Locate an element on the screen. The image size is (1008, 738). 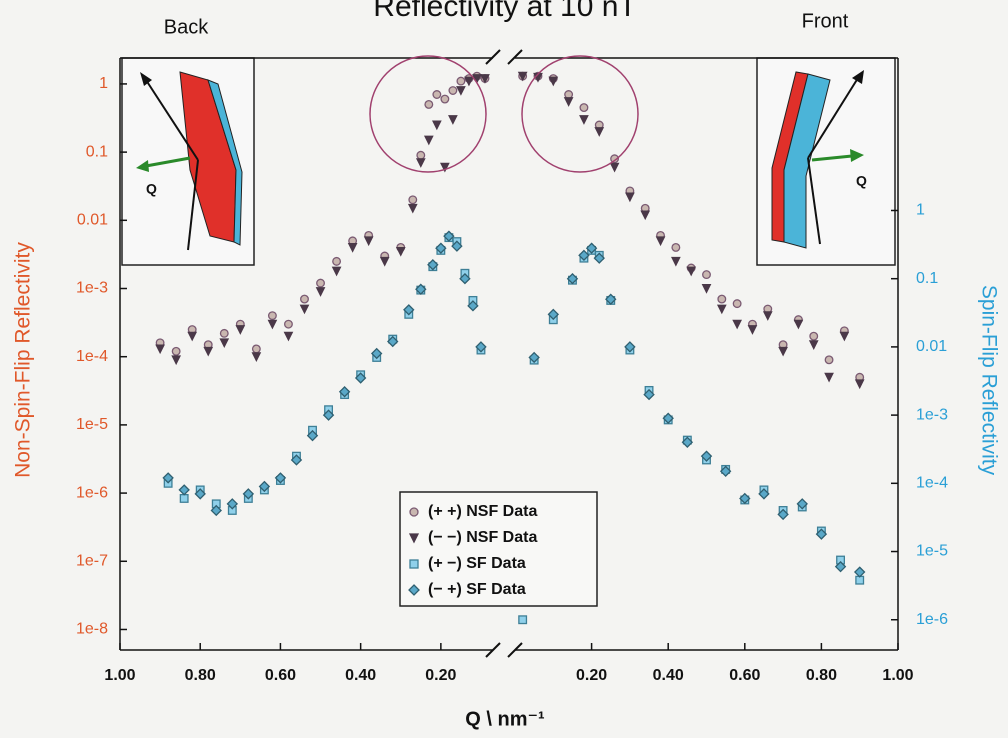
legend-label: (− +) SF Data is located at coordinates (477, 589).